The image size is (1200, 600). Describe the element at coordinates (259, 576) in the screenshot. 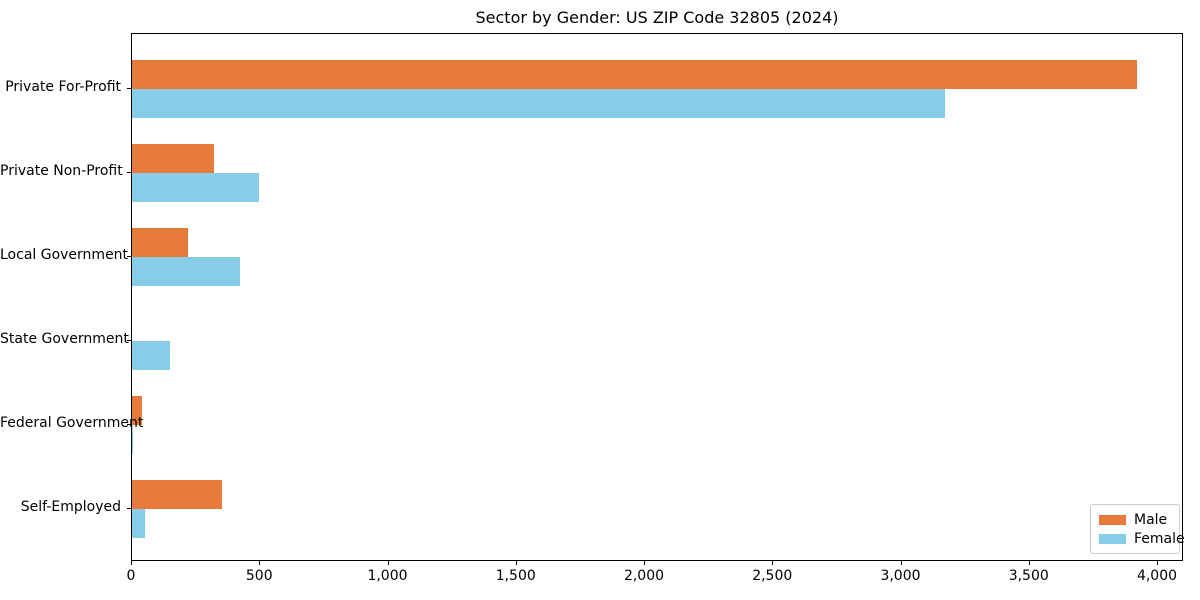

I see `x-tick-label: 500` at that location.